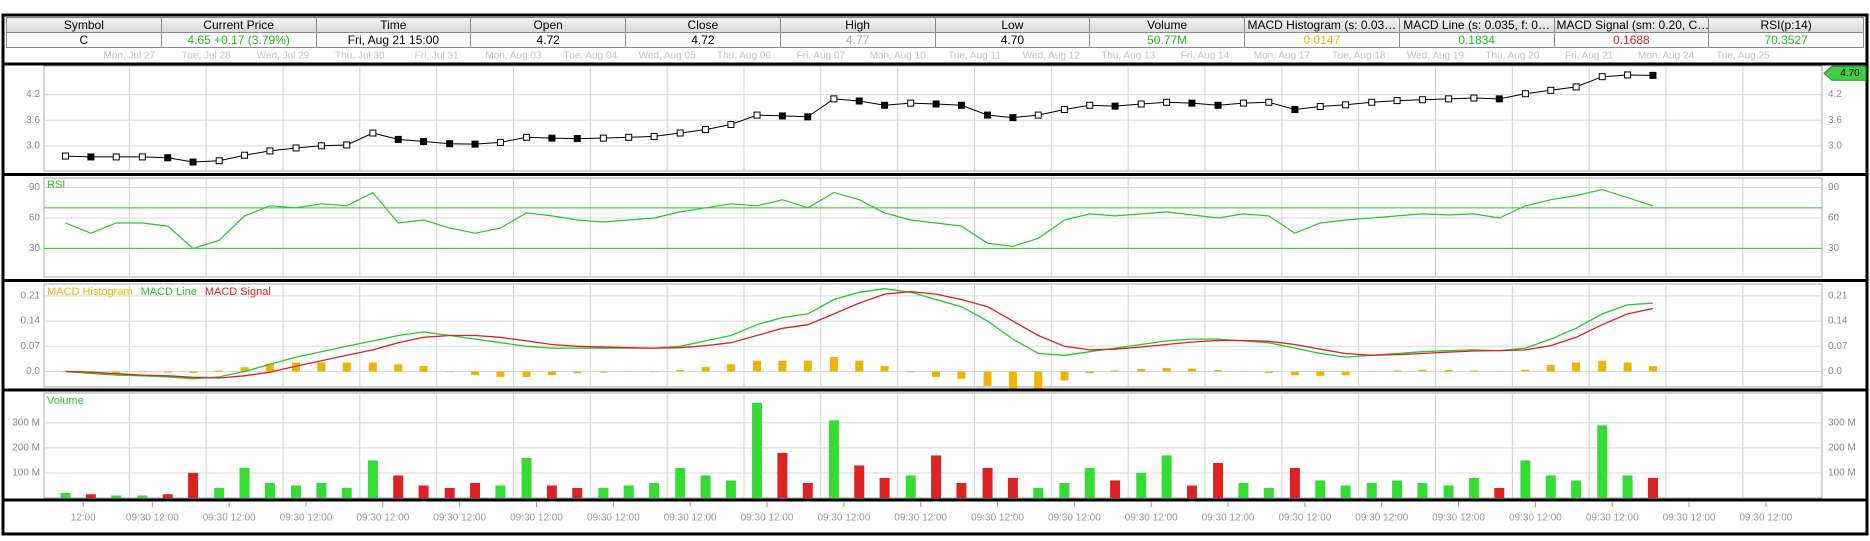  I want to click on column-value: 4.72, so click(548, 40).